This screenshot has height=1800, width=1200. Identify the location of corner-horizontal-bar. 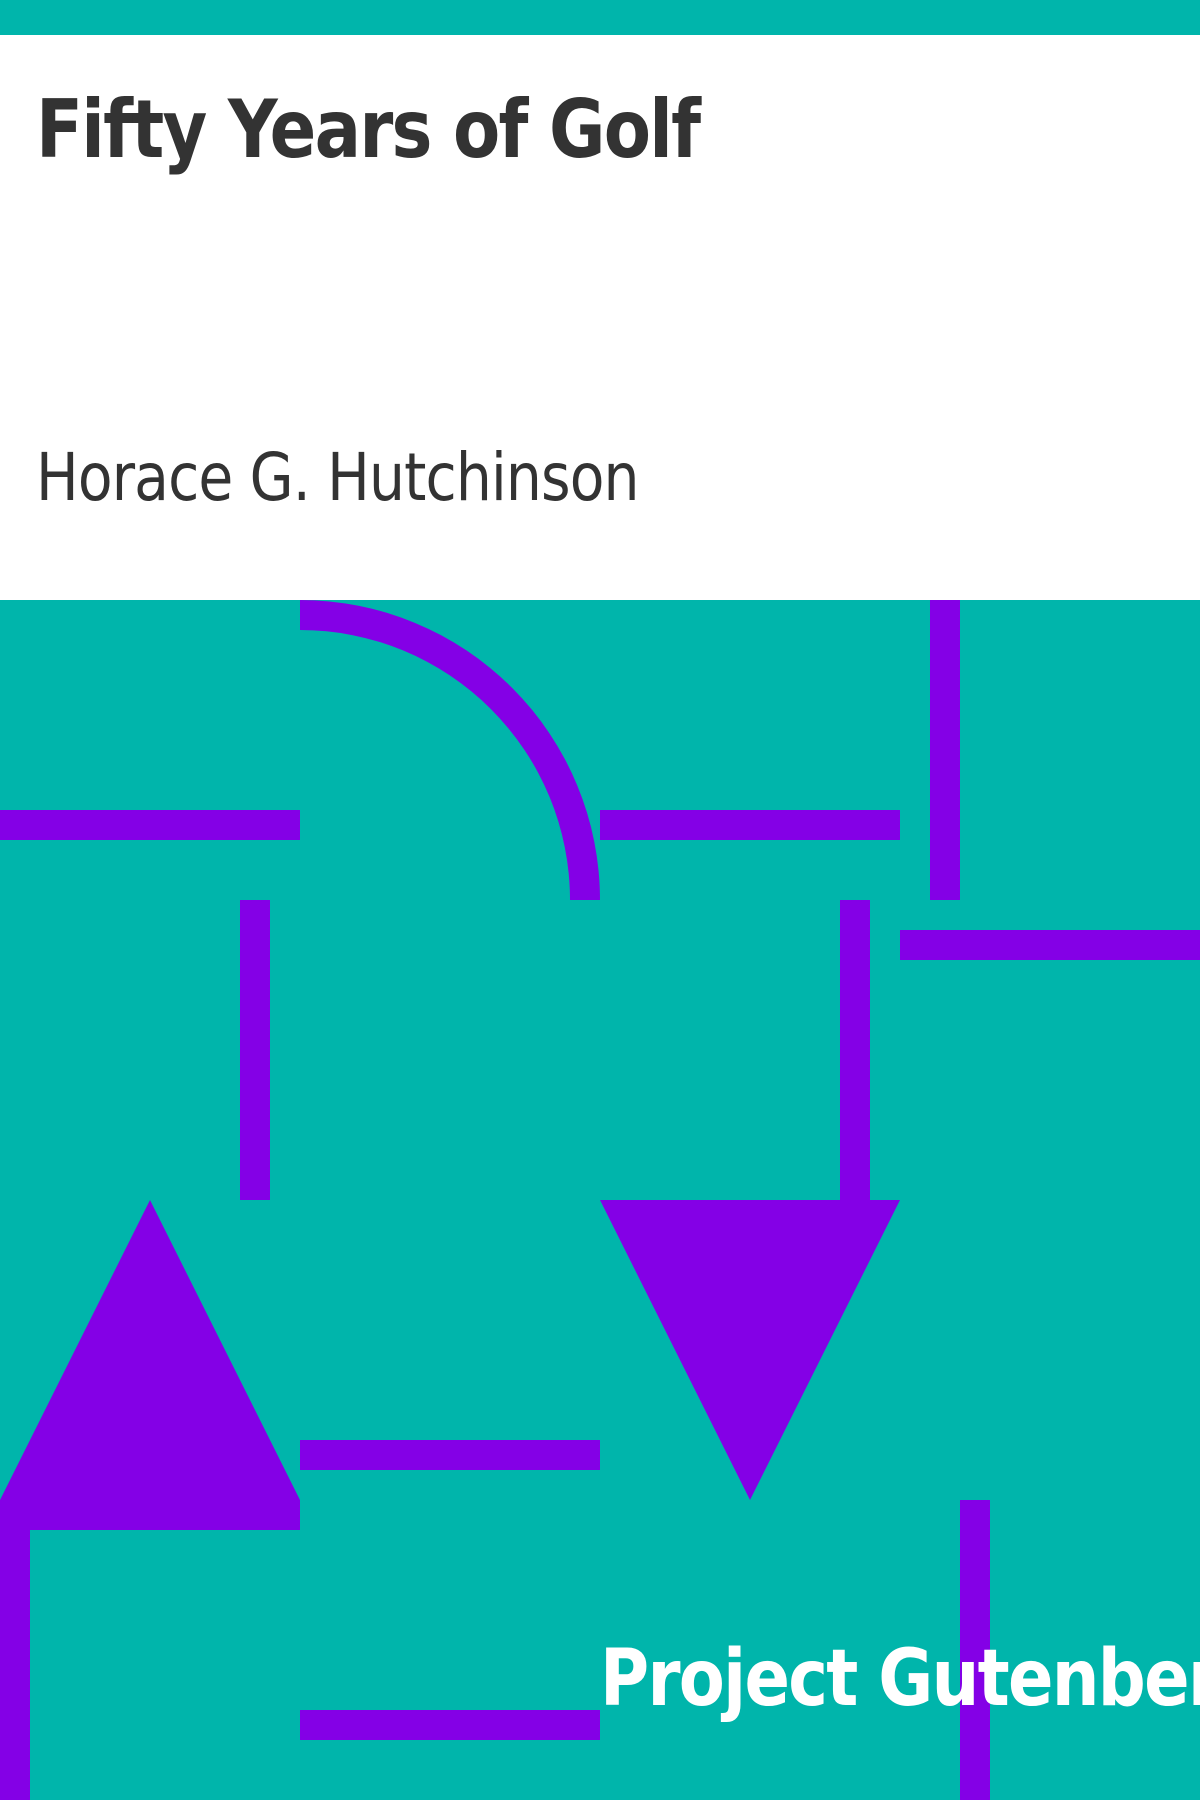
(150, 1515).